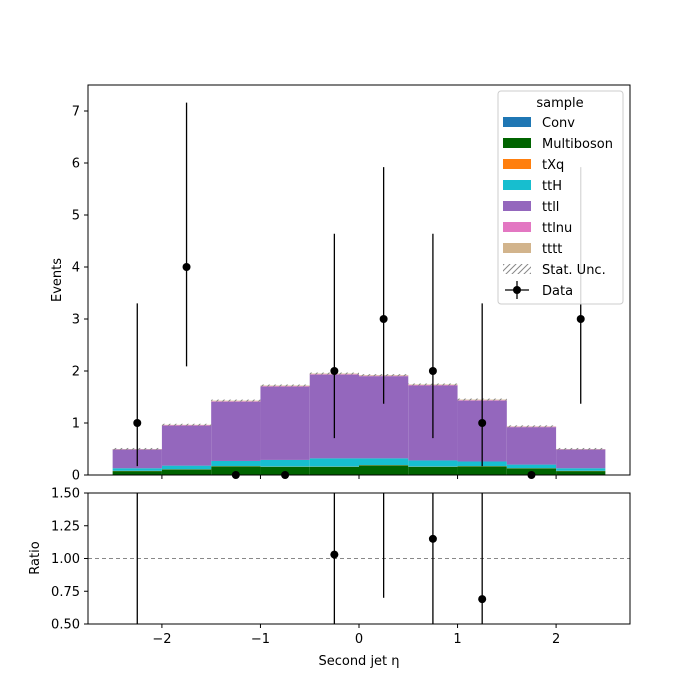  What do you see at coordinates (517, 185) in the screenshot?
I see `legend-swatch-tth` at bounding box center [517, 185].